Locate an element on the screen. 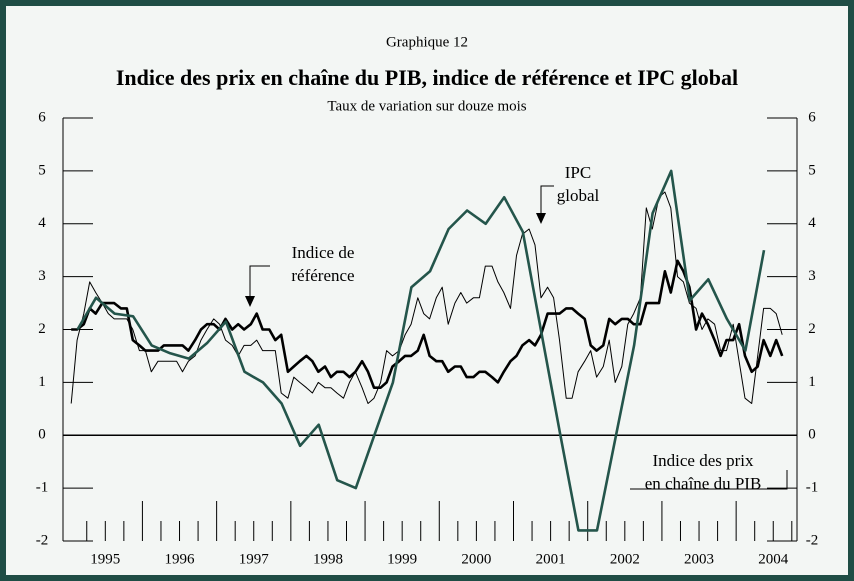 Image resolution: width=854 pixels, height=581 pixels. x-tick-label: 1995 is located at coordinates (105, 559).